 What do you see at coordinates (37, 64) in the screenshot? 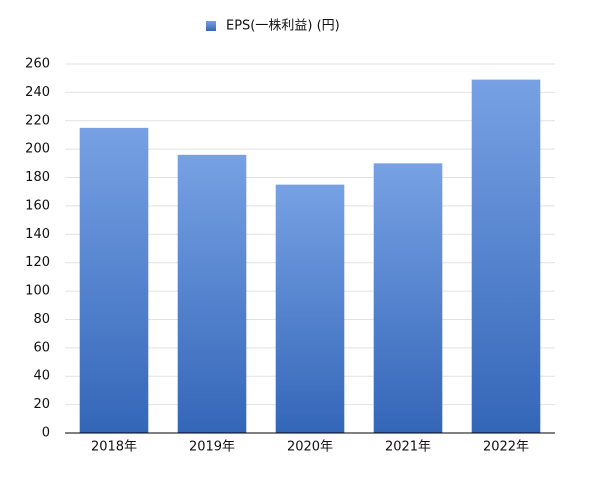
I see `y-tick-label: 260` at bounding box center [37, 64].